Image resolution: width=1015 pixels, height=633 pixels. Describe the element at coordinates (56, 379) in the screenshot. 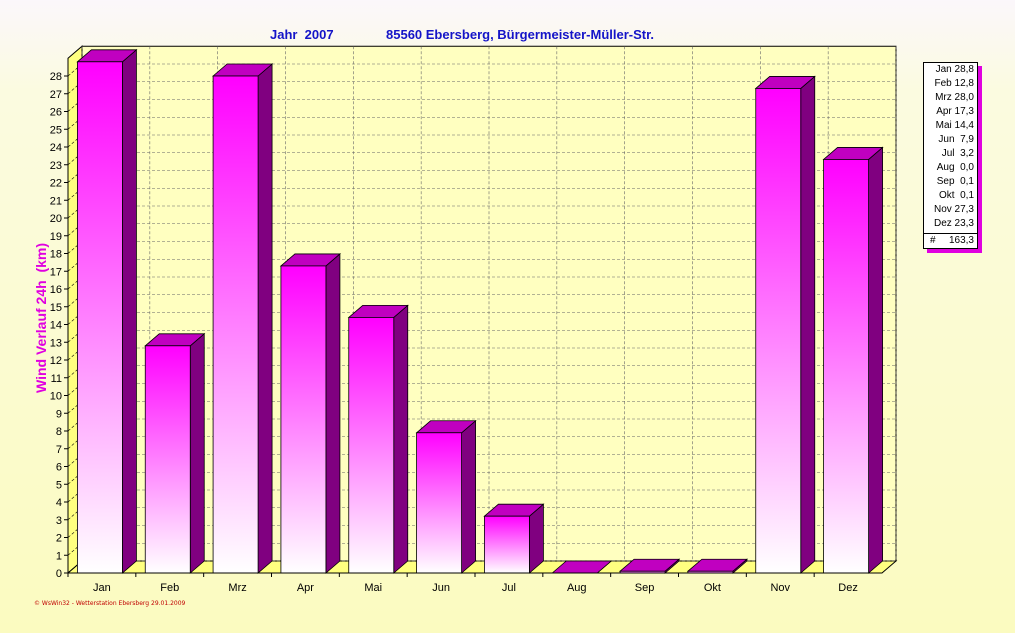

I see `y-tick-label: 11` at that location.